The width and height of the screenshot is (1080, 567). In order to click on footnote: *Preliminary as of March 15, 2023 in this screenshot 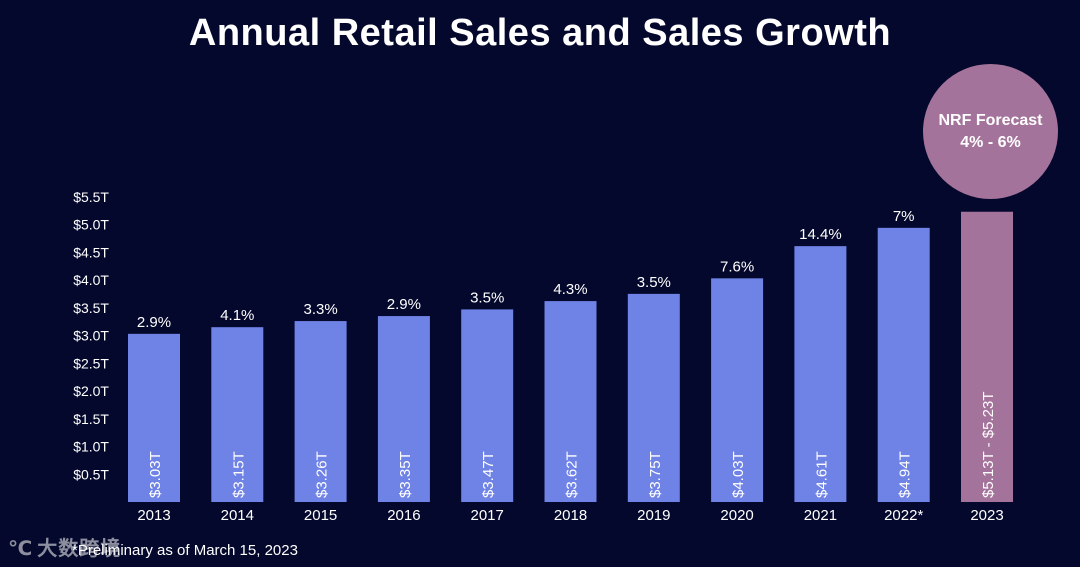, I will do `click(185, 550)`.